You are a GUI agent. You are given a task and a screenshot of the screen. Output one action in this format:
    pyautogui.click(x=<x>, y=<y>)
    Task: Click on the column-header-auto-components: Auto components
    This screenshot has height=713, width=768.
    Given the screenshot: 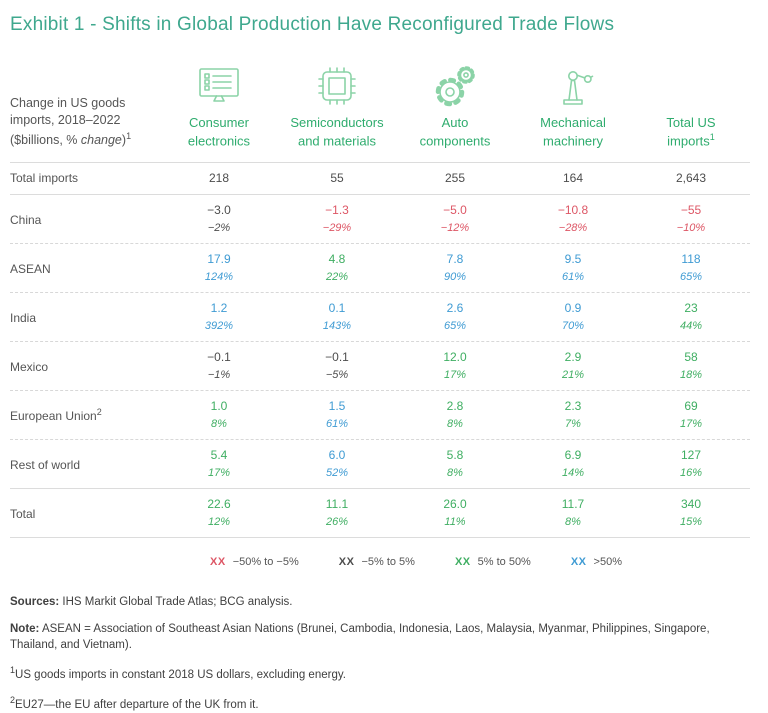 What is the action you would take?
    pyautogui.click(x=455, y=106)
    